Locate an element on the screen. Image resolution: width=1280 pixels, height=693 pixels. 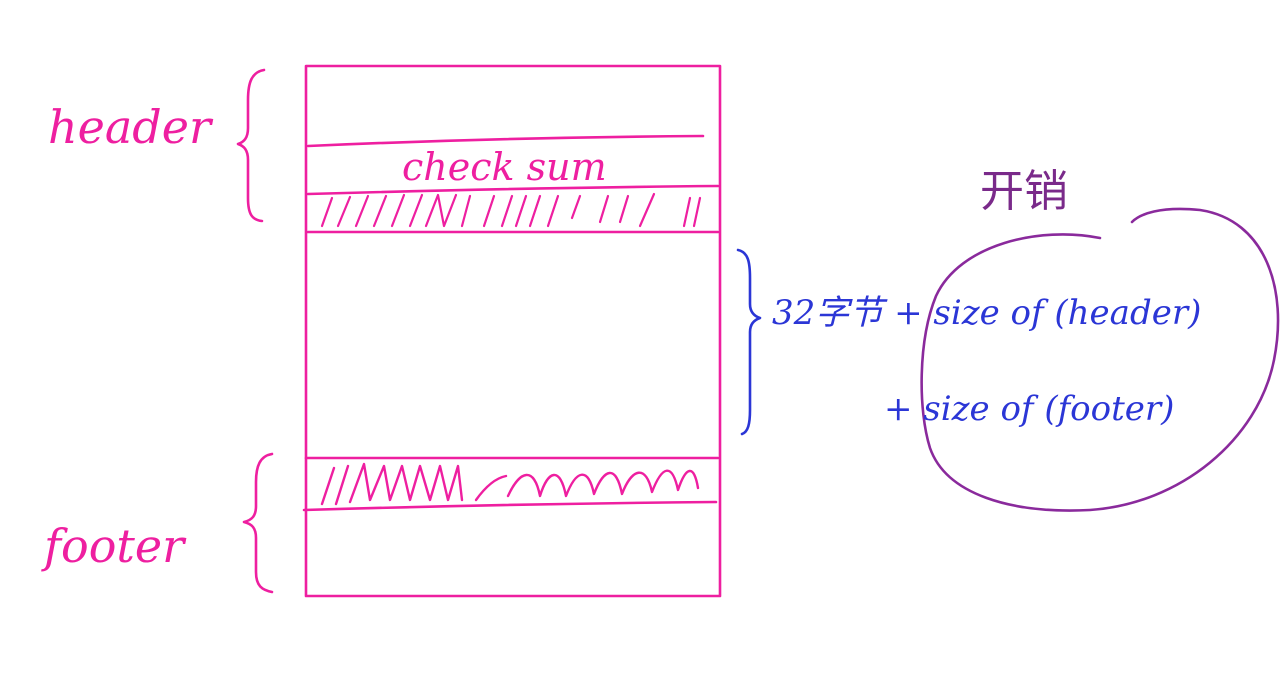
header-brace is located at coordinates (251, 145).